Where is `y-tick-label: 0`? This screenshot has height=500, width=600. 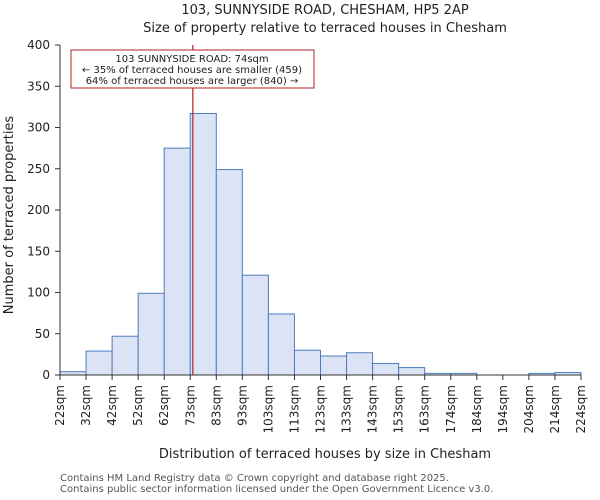 y-tick-label: 0 is located at coordinates (46, 375).